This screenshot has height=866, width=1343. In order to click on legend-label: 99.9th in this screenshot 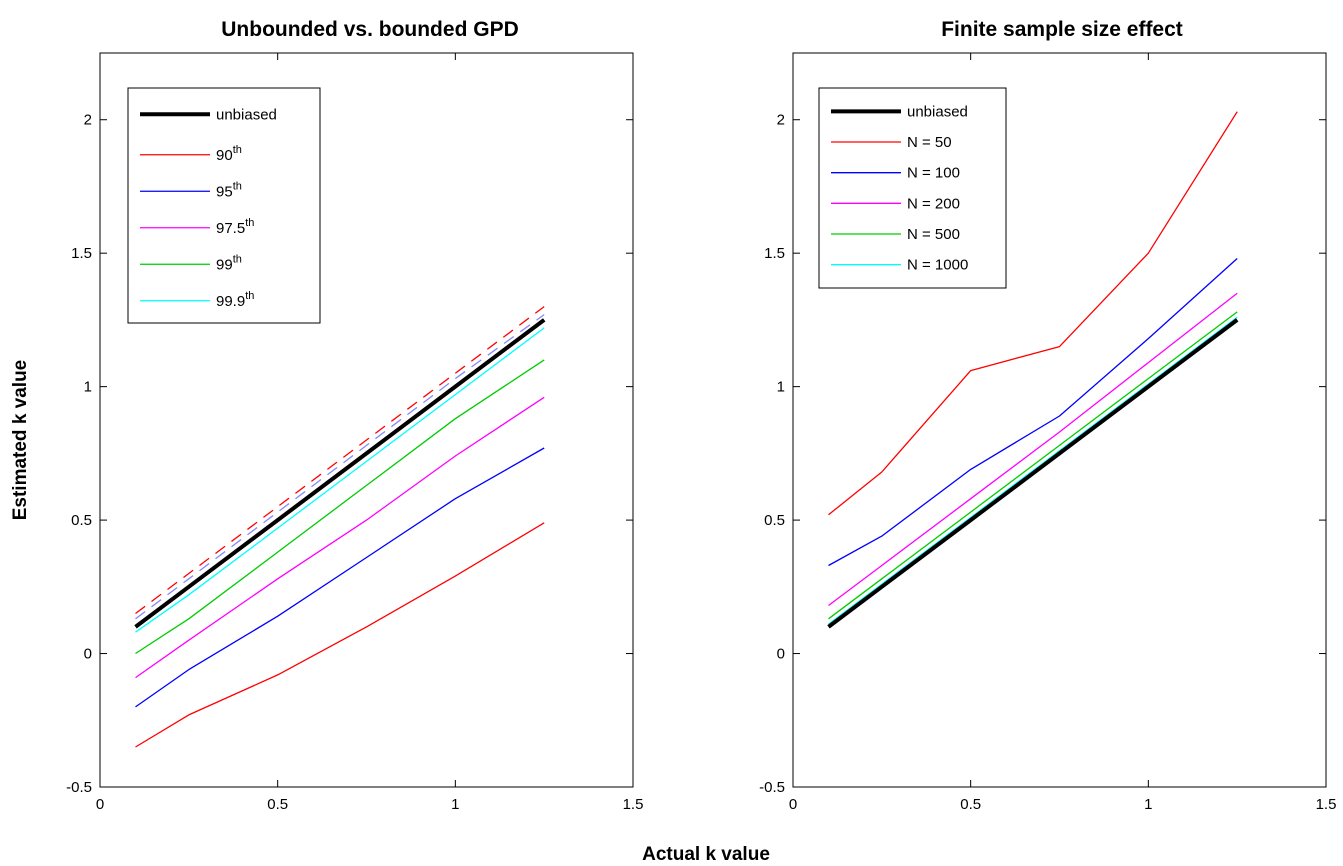, I will do `click(235, 300)`.